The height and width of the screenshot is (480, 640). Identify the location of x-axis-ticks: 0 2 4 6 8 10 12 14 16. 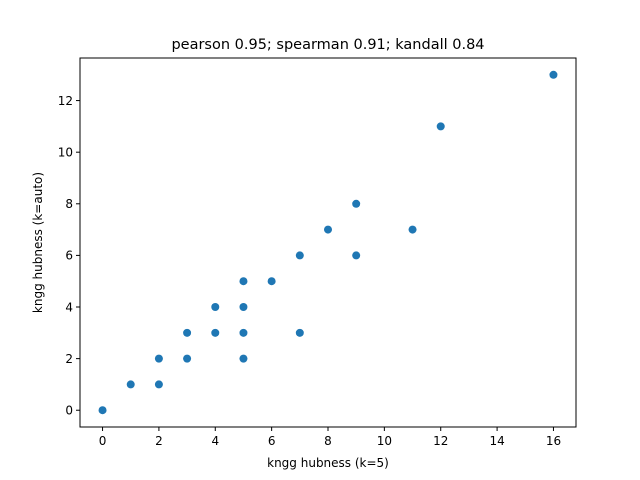
(330, 437).